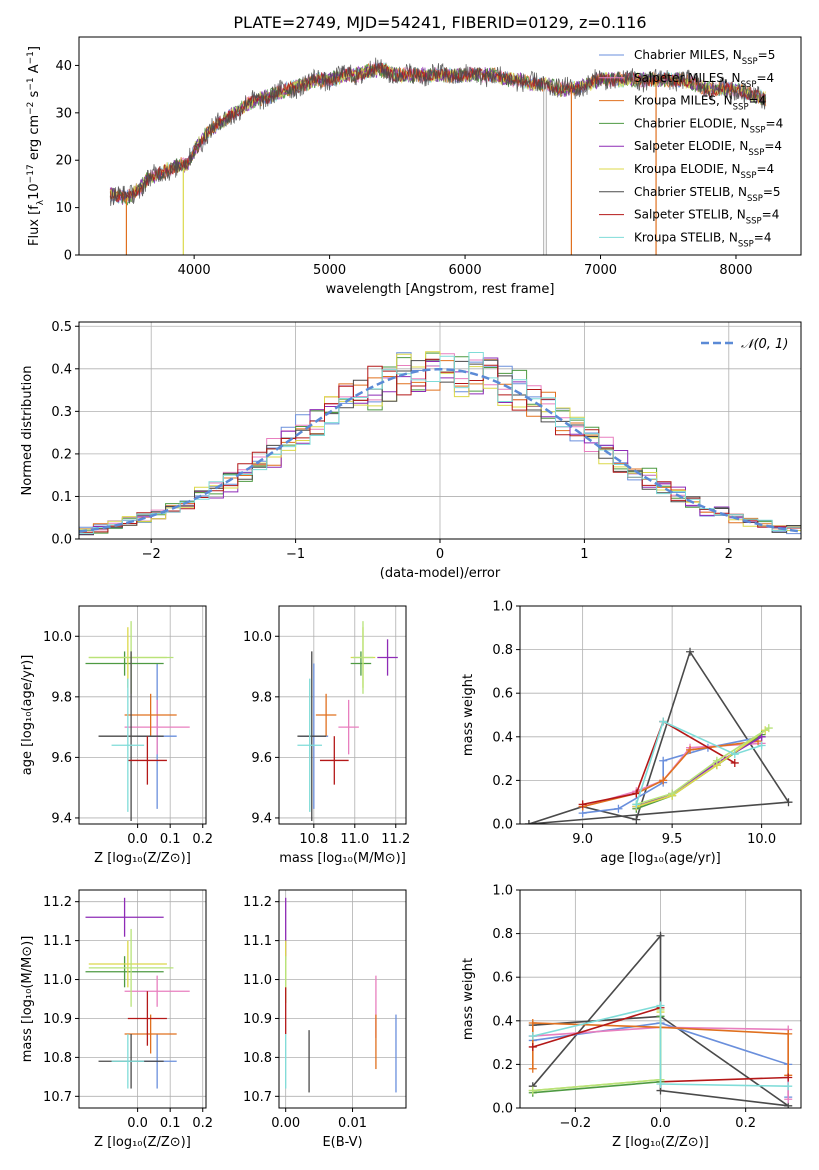 The height and width of the screenshot is (1170, 819). I want to click on x-tick-label: 5000, so click(329, 270).